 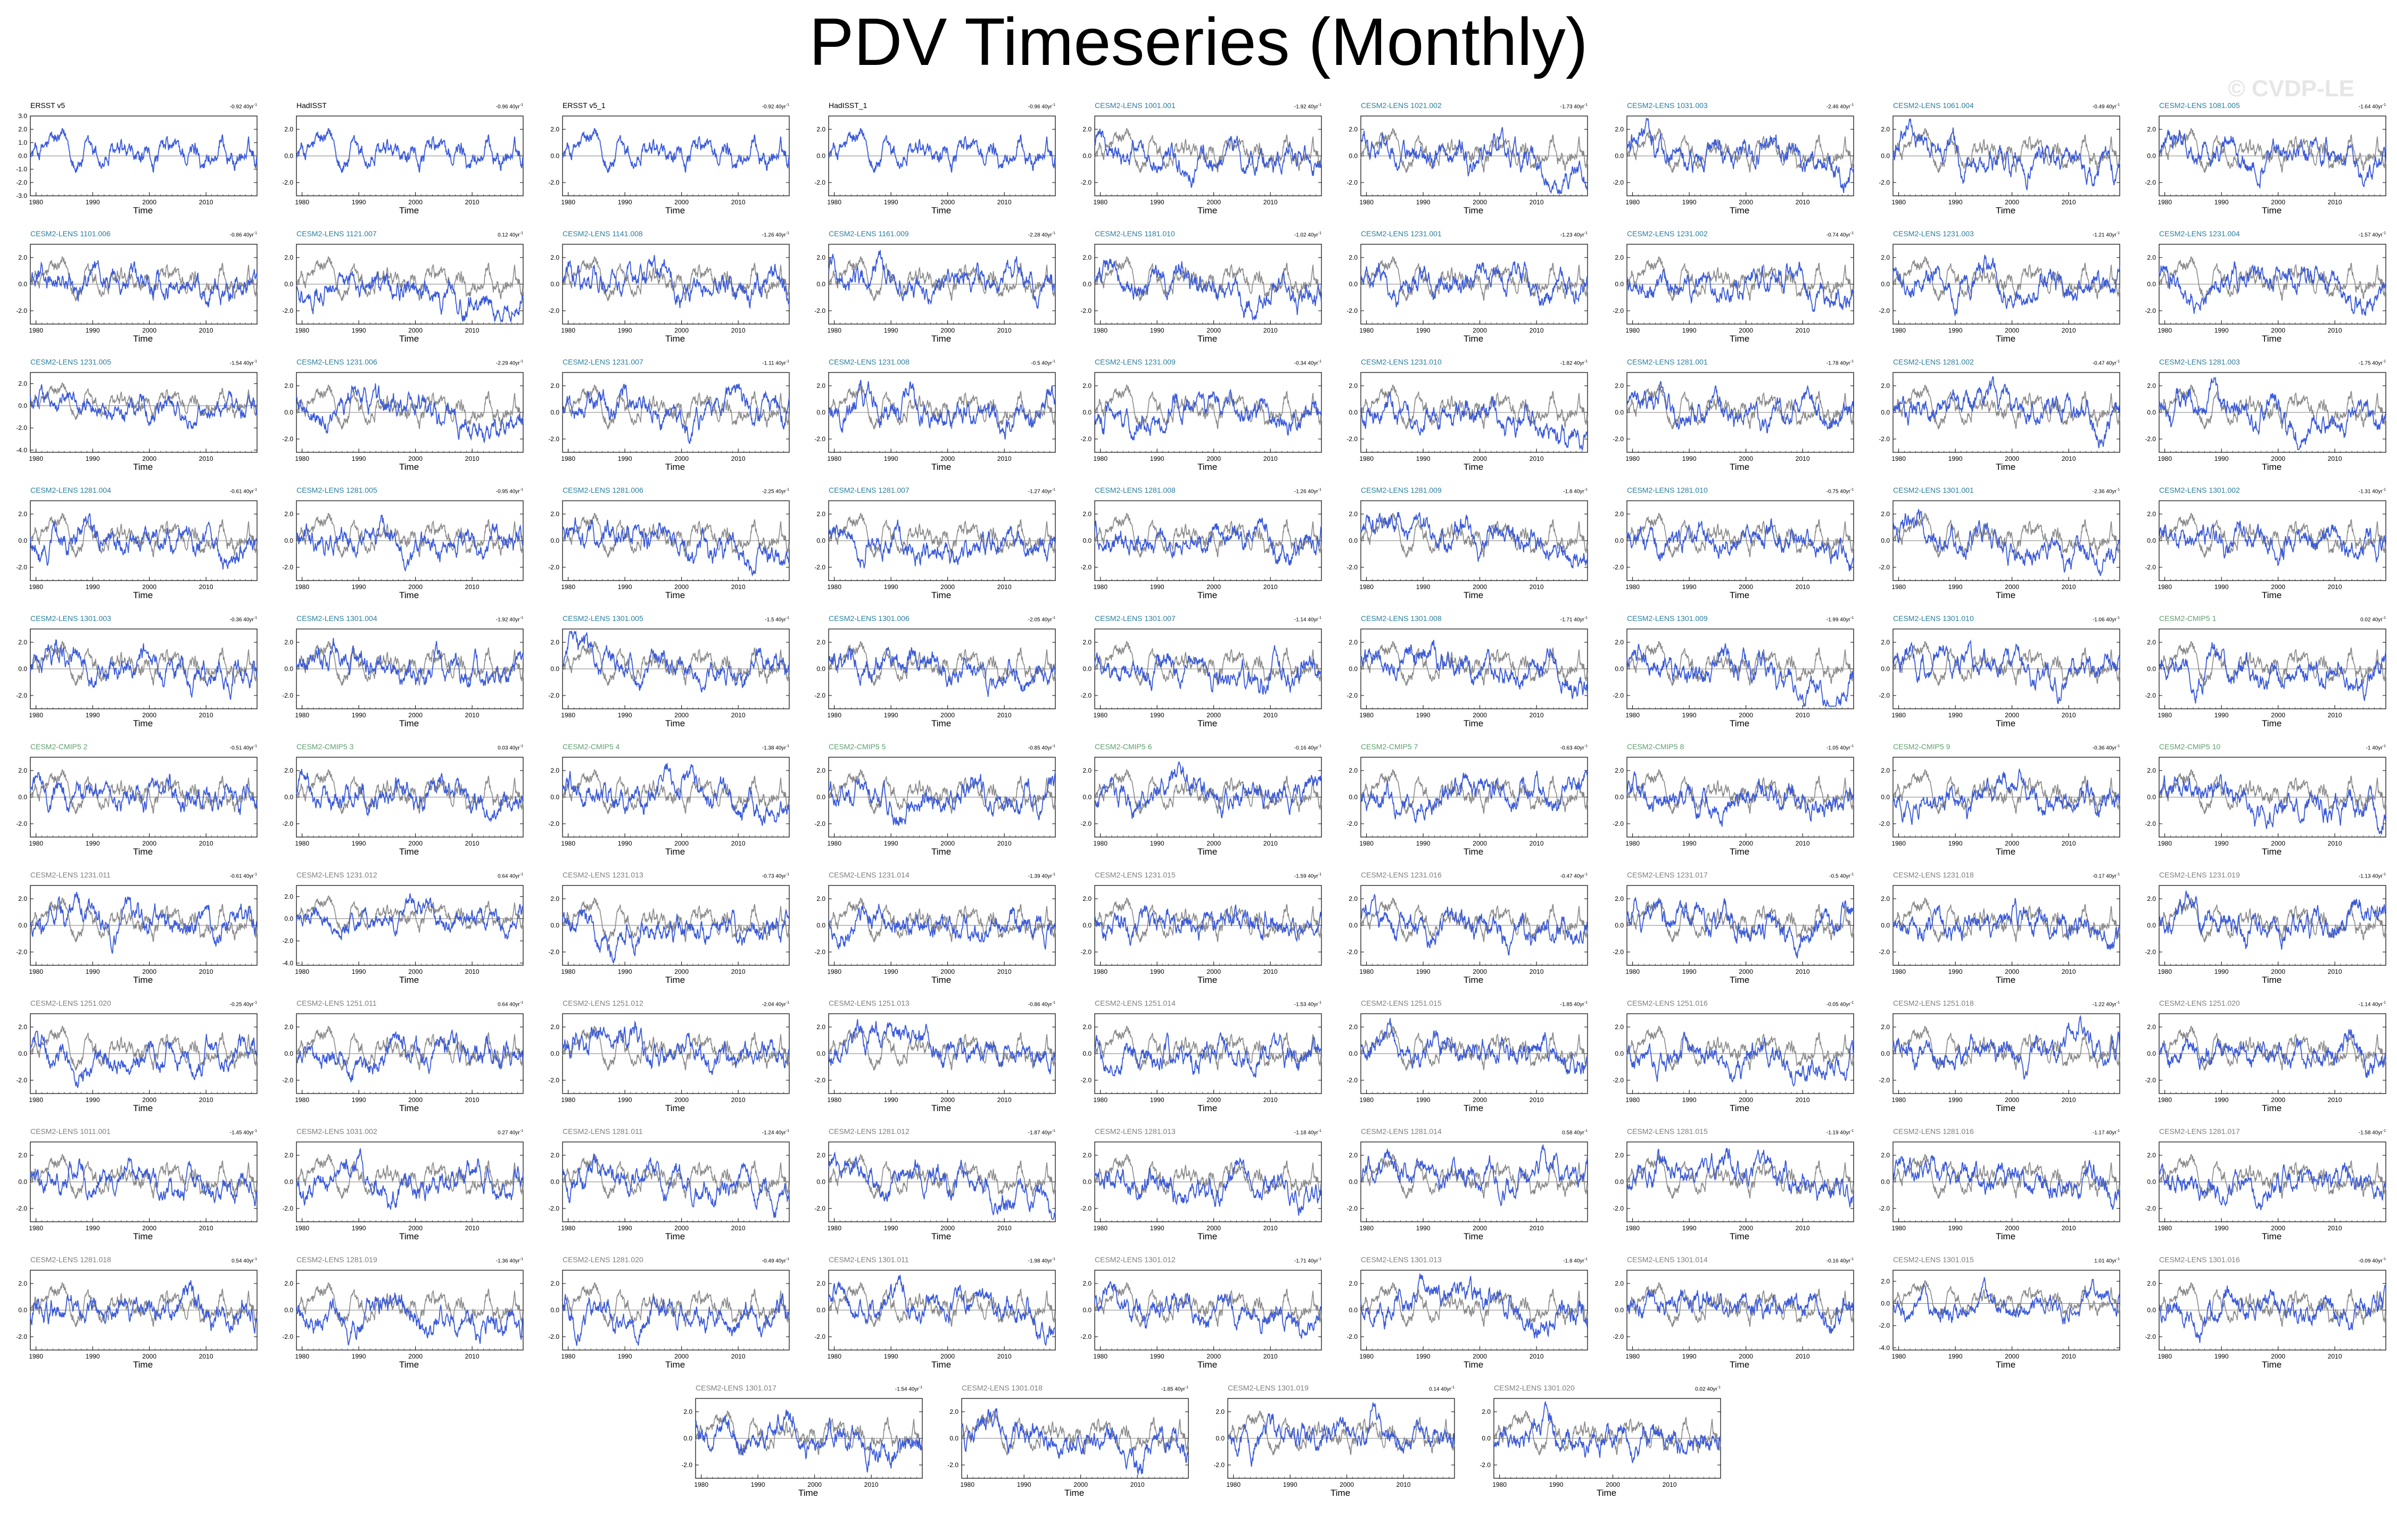 I want to click on panel-title: CESM2-CMIP5 10, so click(x=2190, y=747).